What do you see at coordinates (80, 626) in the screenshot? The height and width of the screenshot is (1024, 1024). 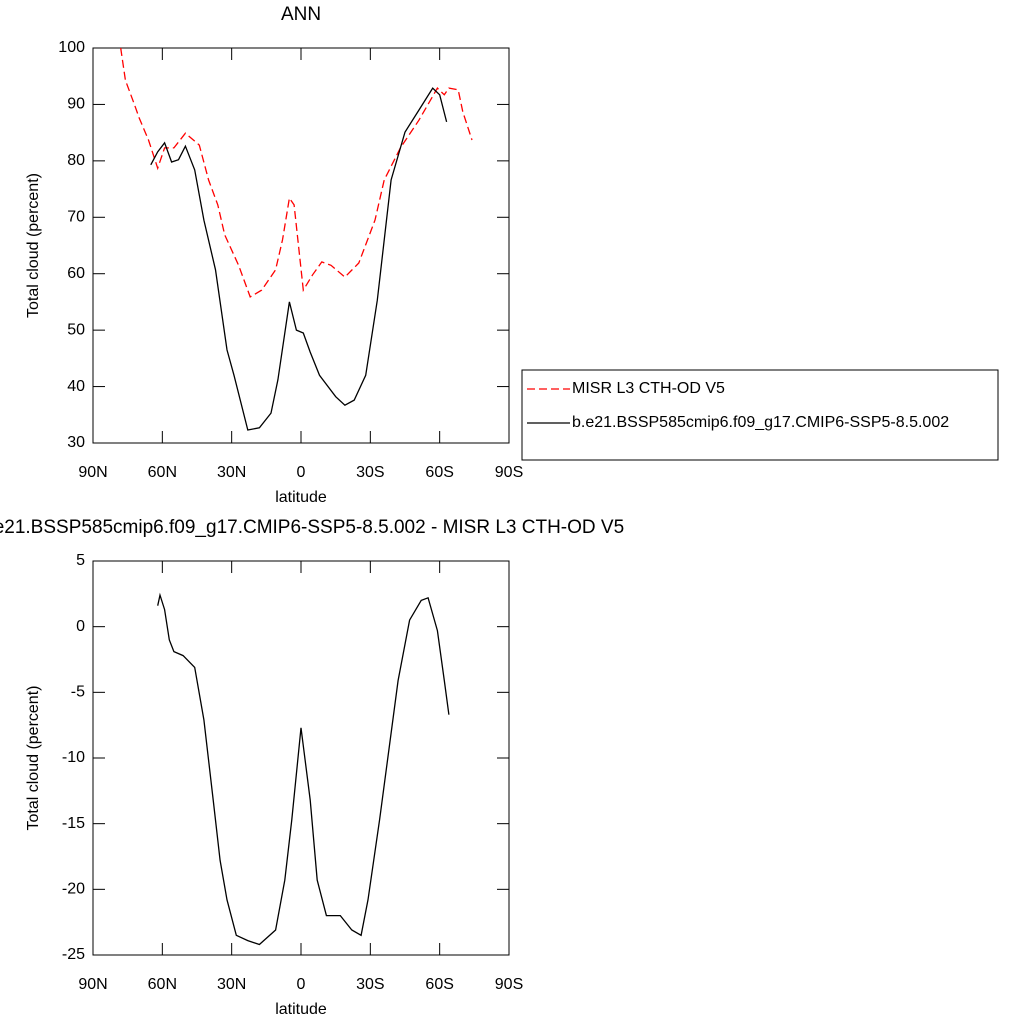 I see `y-tick-label: 0` at bounding box center [80, 626].